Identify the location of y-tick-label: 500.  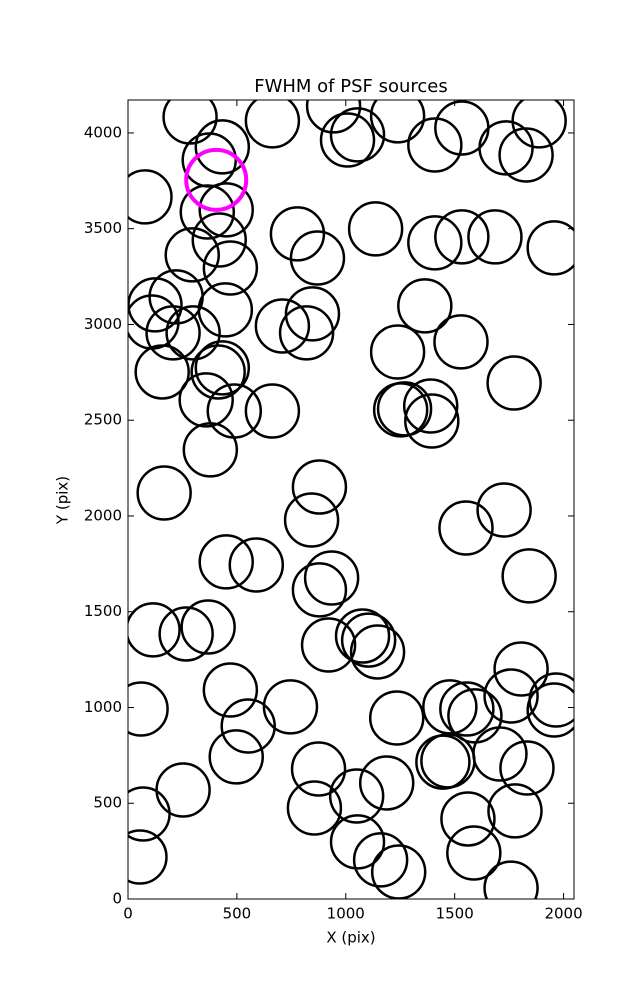
(107, 803).